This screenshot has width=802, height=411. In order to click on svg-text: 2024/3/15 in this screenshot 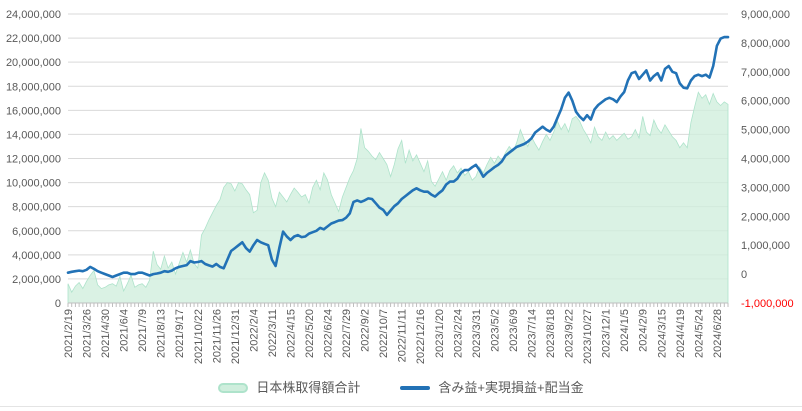, I will do `click(662, 333)`.